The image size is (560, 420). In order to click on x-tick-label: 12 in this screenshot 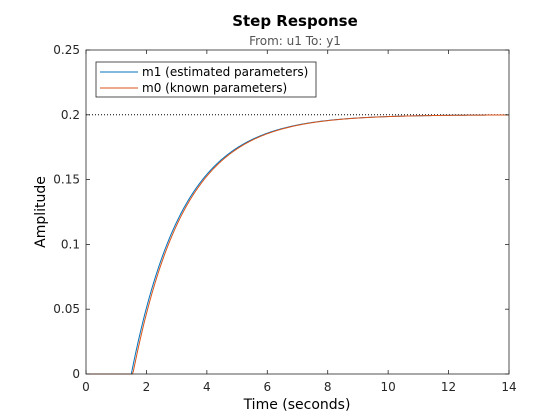, I will do `click(448, 387)`.